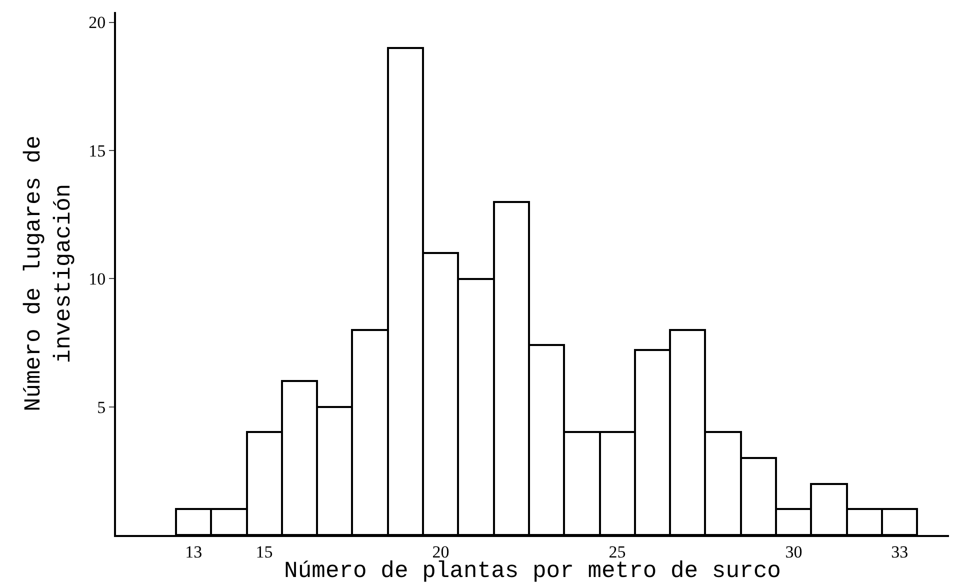 The height and width of the screenshot is (584, 954). Describe the element at coordinates (97, 22) in the screenshot. I see `y-tick-label: 20` at that location.